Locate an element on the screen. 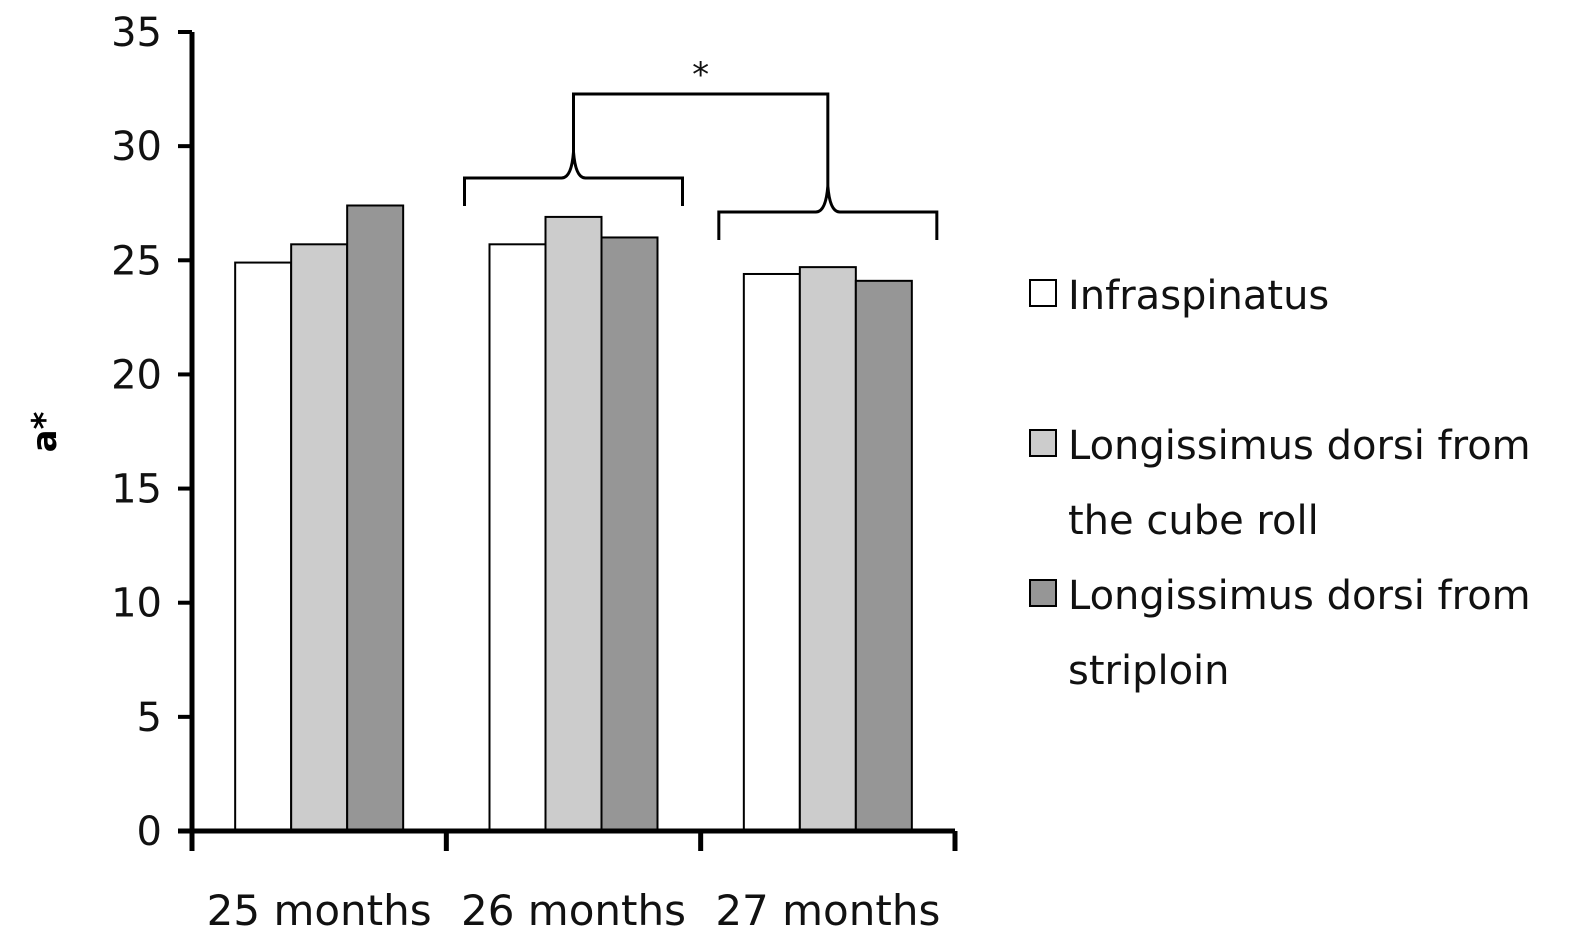 The width and height of the screenshot is (1586, 948). legend-label: the cube roll is located at coordinates (1193, 521).